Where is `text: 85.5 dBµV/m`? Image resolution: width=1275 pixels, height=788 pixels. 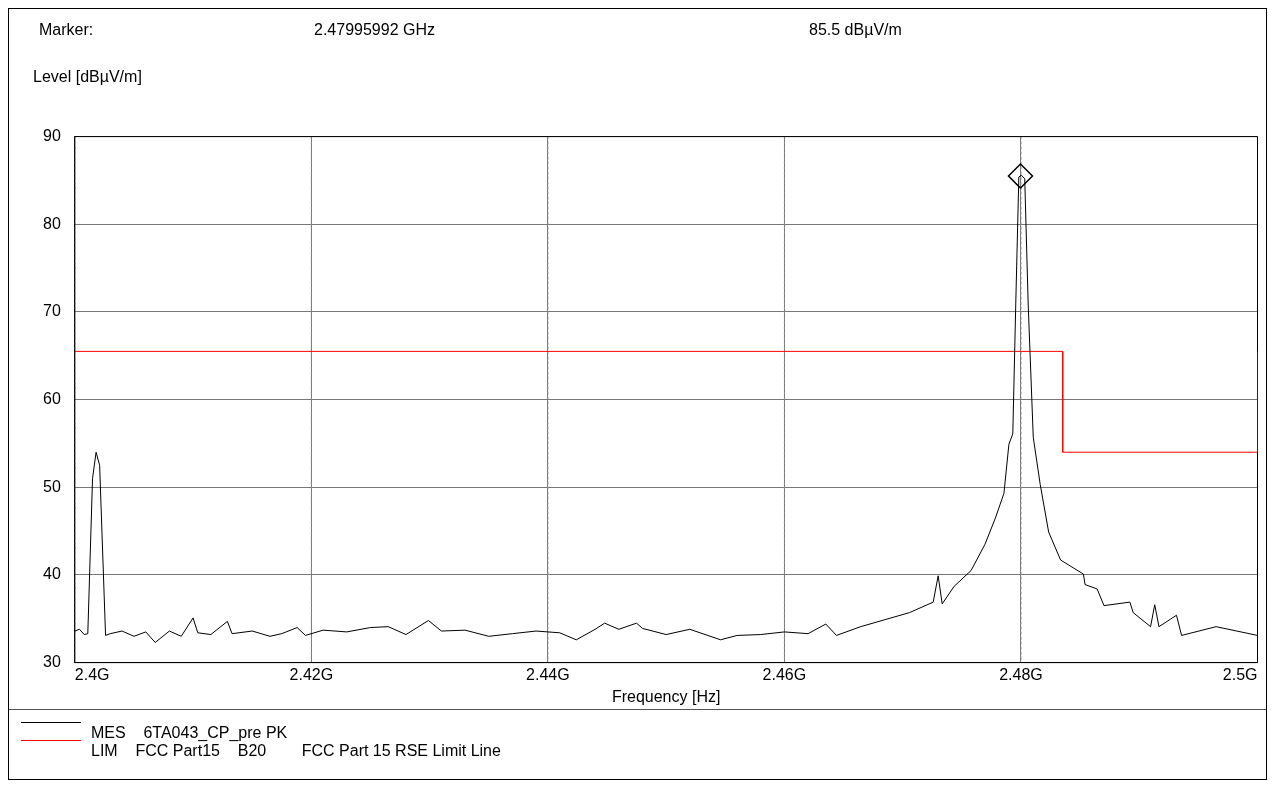 text: 85.5 dBµV/m is located at coordinates (855, 30).